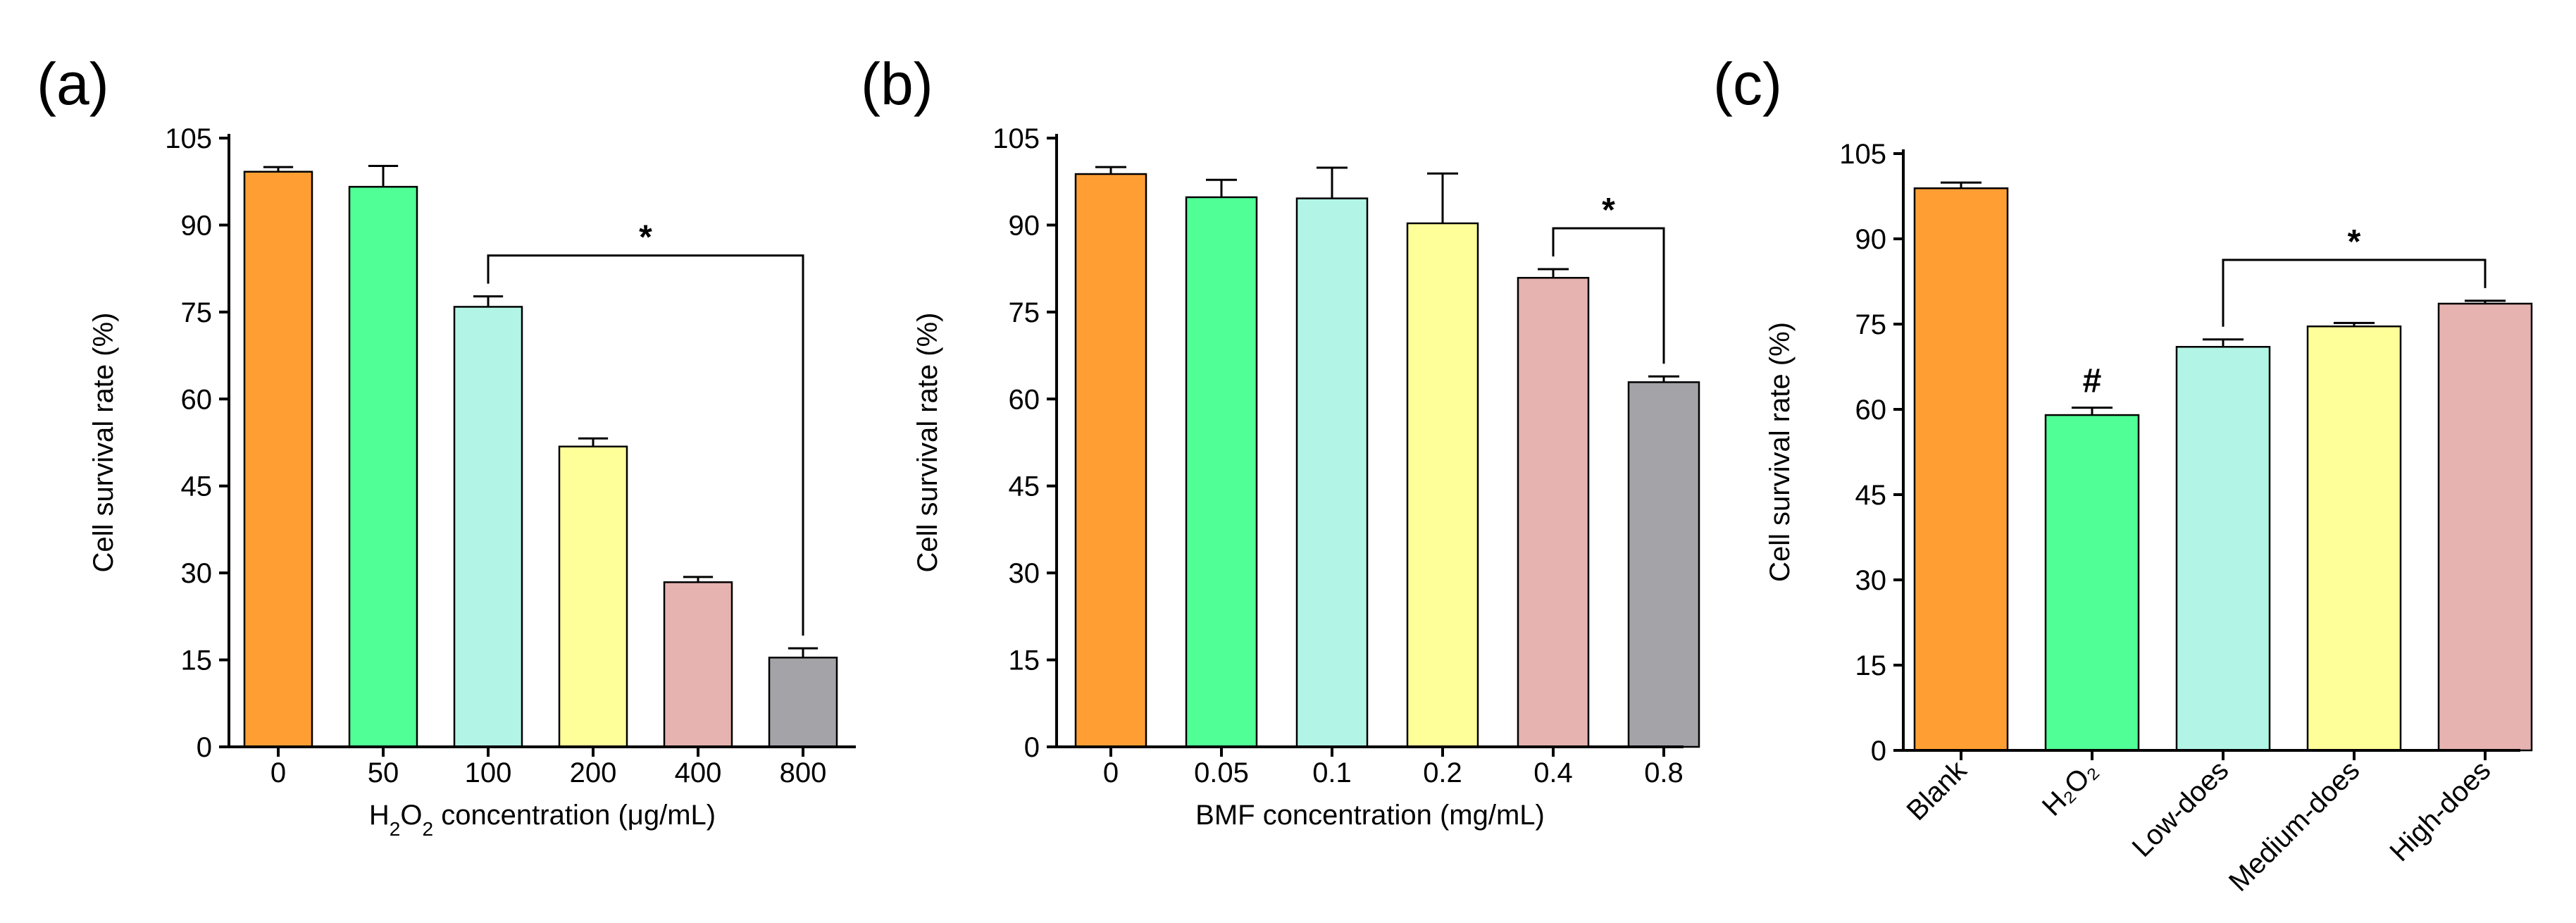 The width and height of the screenshot is (2576, 923). What do you see at coordinates (2181, 809) in the screenshot?
I see `panel-c-category-label-2: Low-does` at bounding box center [2181, 809].